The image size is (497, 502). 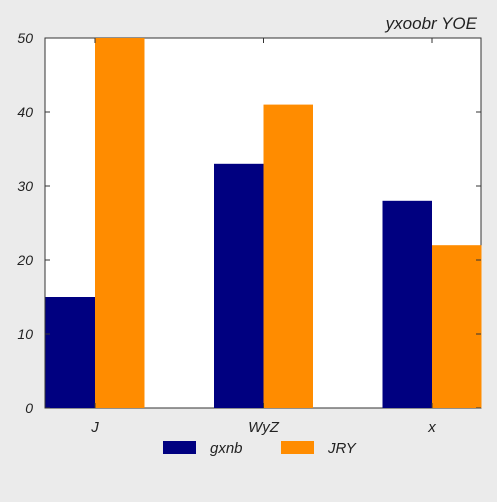 I want to click on y-tick-label: 20, so click(x=24, y=260).